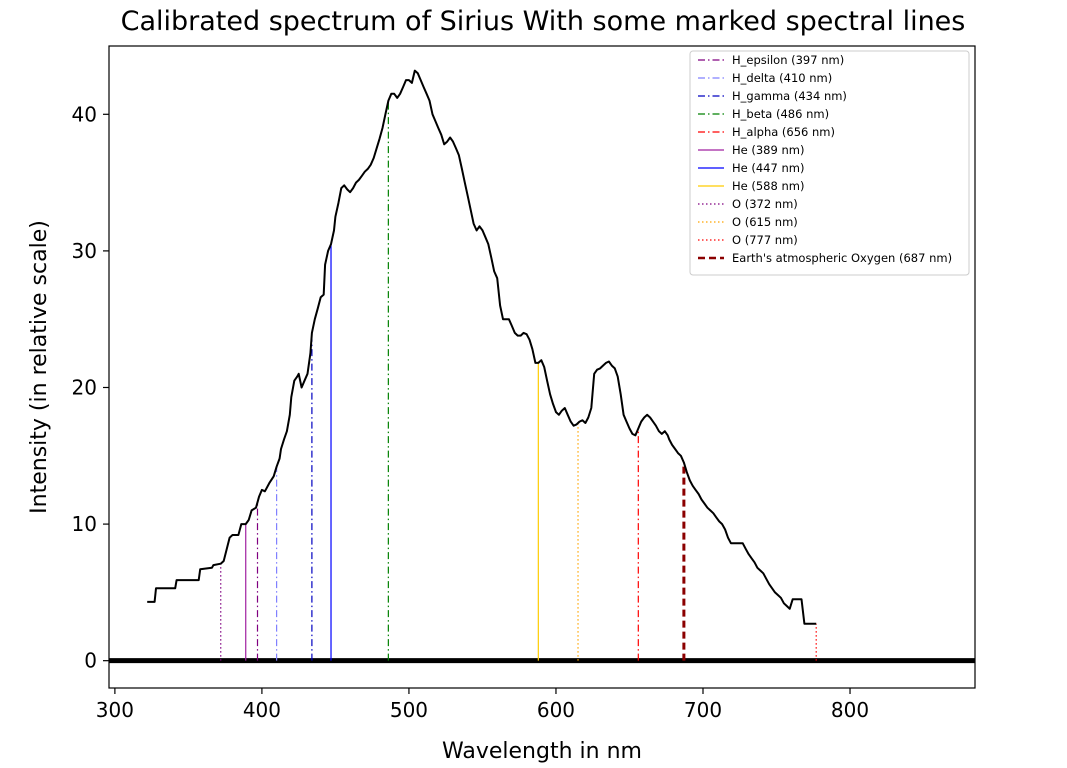 The width and height of the screenshot is (1067, 768). I want to click on legend-label-3: H_beta (486 nm), so click(780, 114).